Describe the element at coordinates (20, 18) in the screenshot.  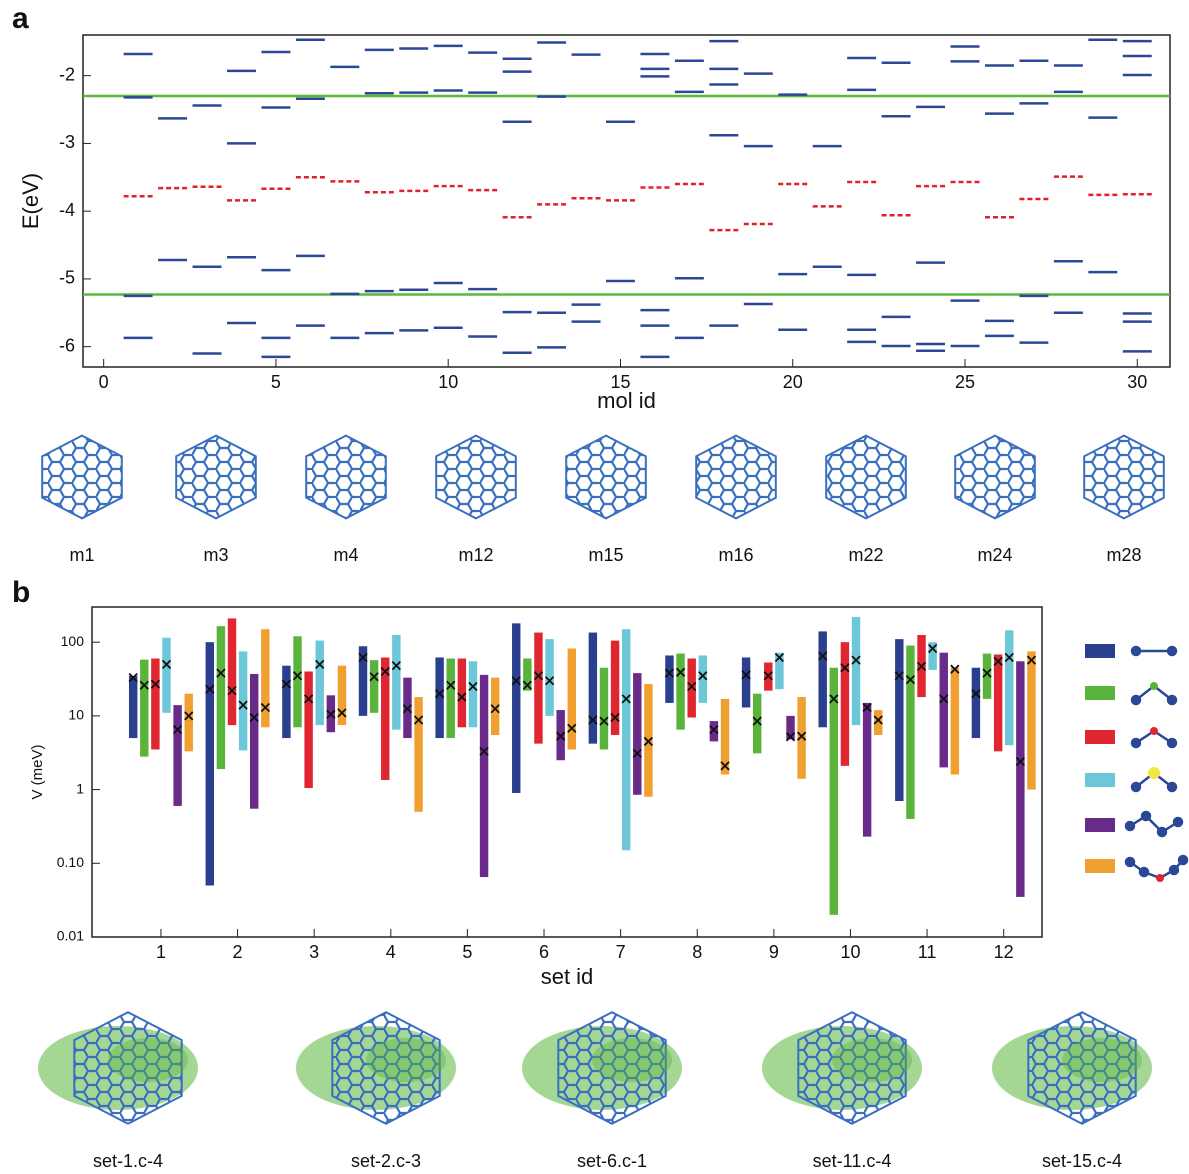
I see `panel-label: a` at that location.